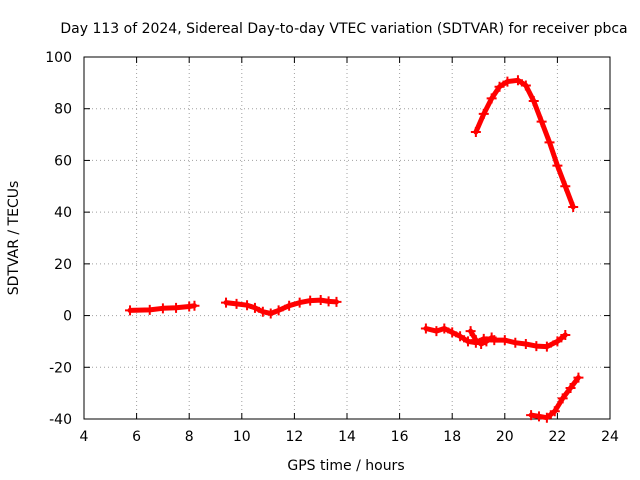 Image resolution: width=640 pixels, height=480 pixels. What do you see at coordinates (505, 437) in the screenshot?
I see `x-tick-label: 20` at bounding box center [505, 437].